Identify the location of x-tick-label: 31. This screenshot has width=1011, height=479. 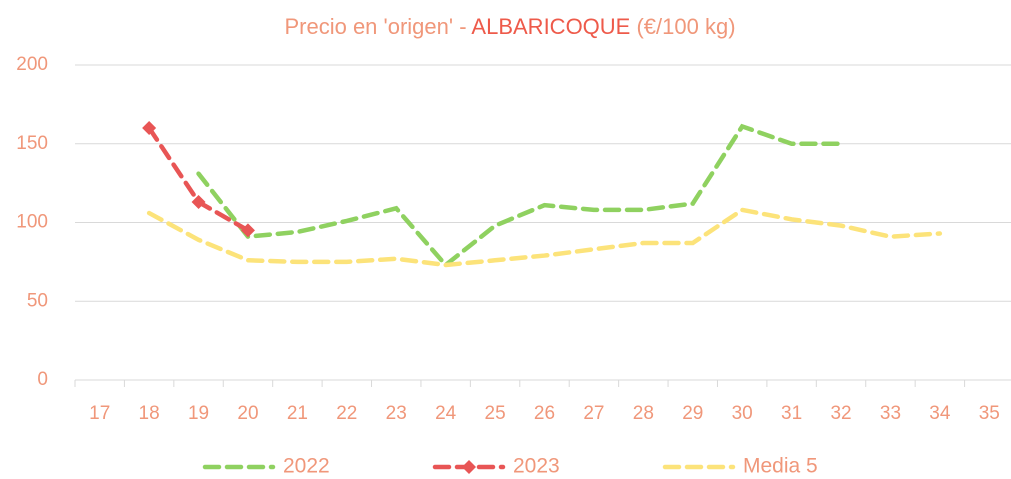
(791, 413).